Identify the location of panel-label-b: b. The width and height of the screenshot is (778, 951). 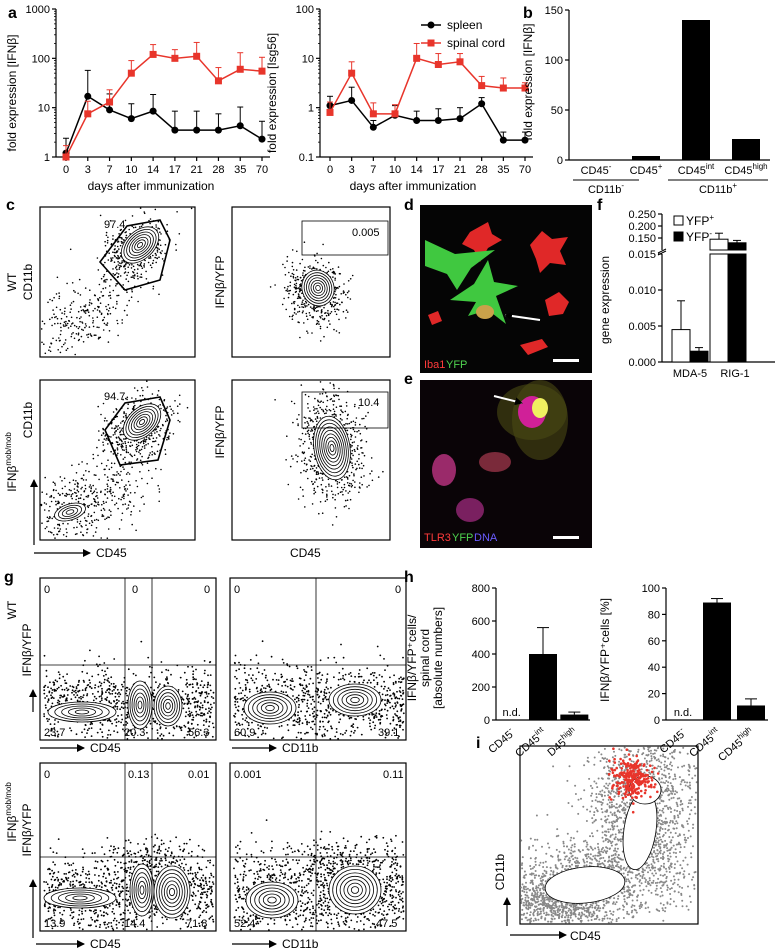
(528, 13).